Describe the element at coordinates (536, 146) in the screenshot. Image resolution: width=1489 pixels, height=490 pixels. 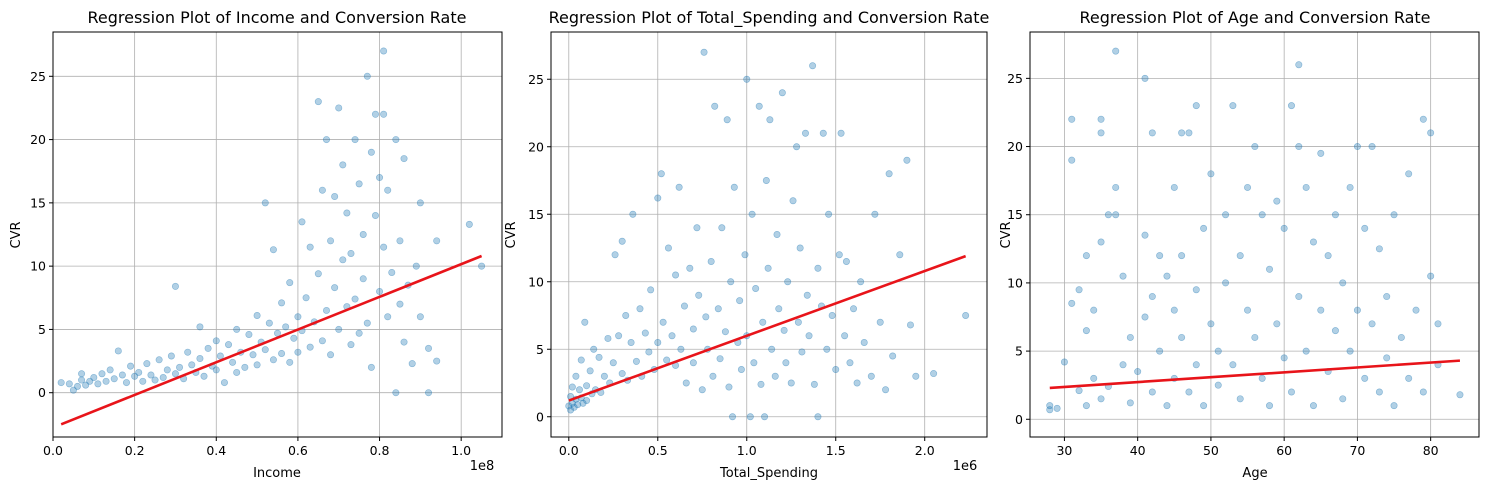
I see `y-tick-label: 20` at that location.